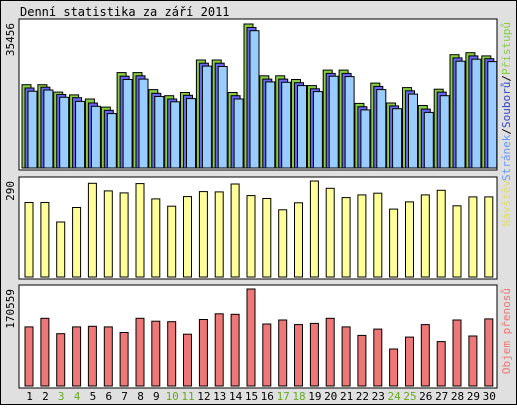  Describe the element at coordinates (219, 396) in the screenshot. I see `x-axis-day-label: 13` at that location.